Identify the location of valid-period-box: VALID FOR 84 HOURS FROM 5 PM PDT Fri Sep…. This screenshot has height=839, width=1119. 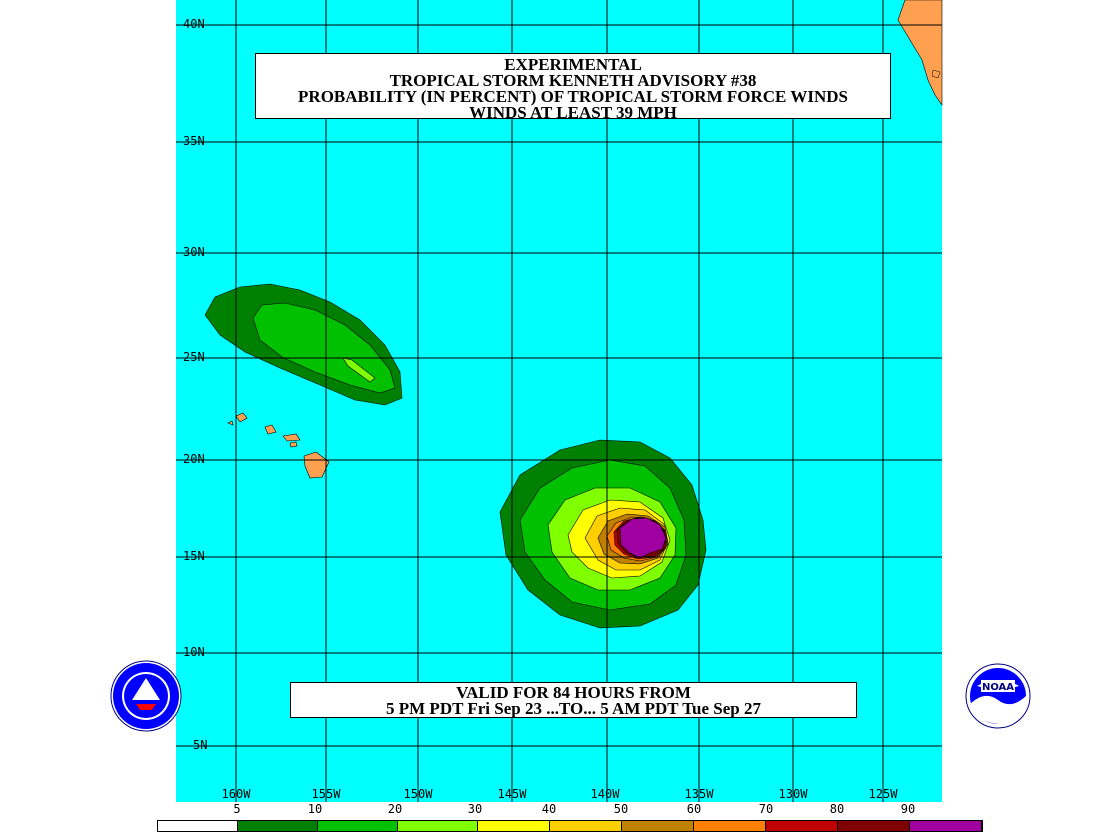
(573, 700).